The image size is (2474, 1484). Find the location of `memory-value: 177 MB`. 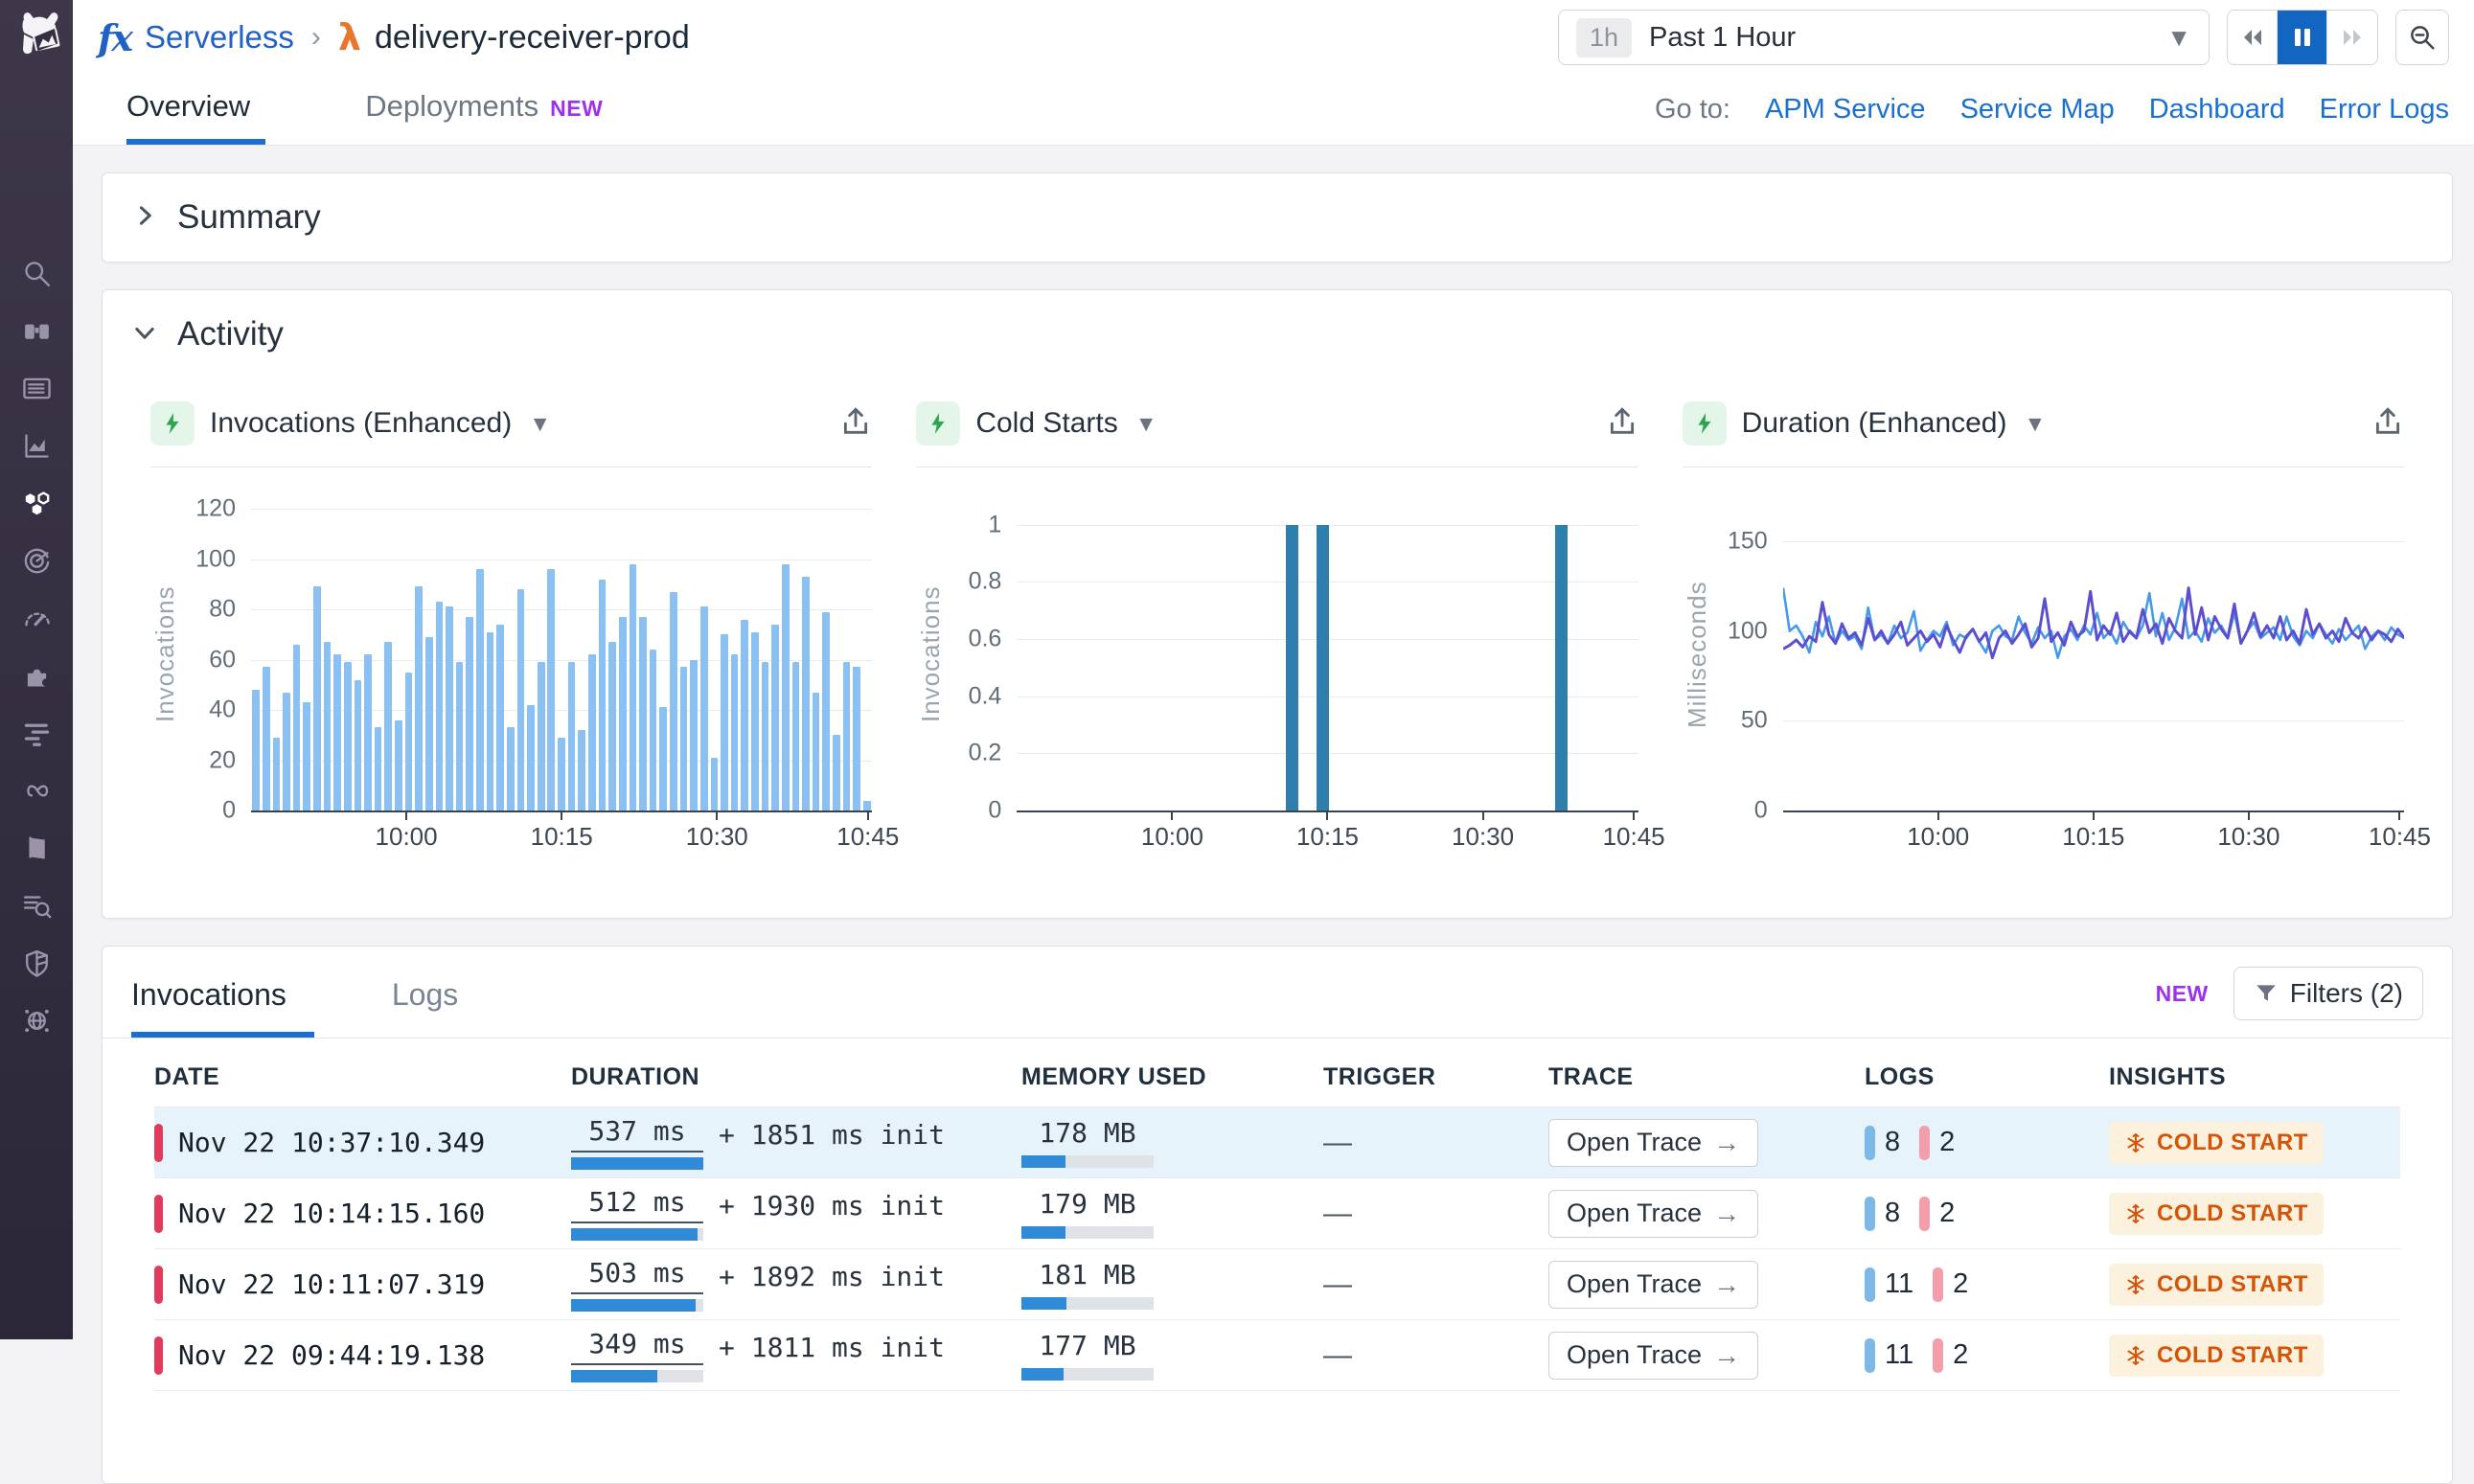

memory-value: 177 MB is located at coordinates (1087, 1345).